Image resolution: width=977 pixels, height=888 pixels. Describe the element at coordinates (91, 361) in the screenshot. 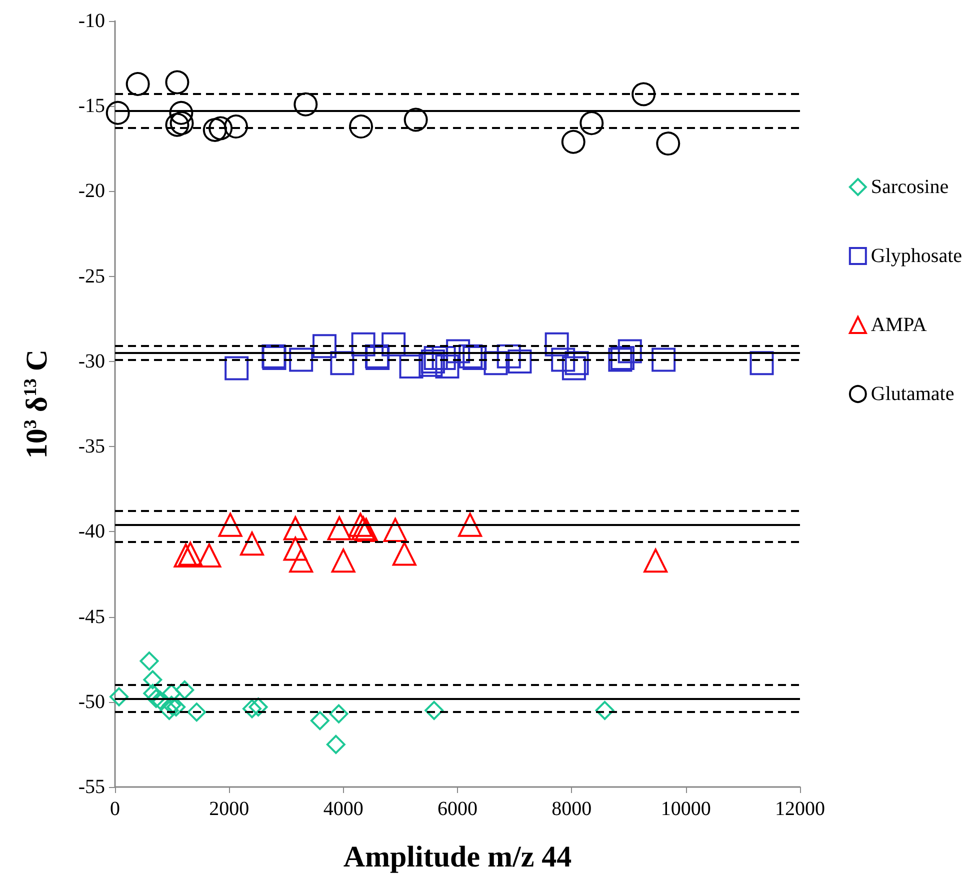

I see `y-tick-label: -30` at that location.